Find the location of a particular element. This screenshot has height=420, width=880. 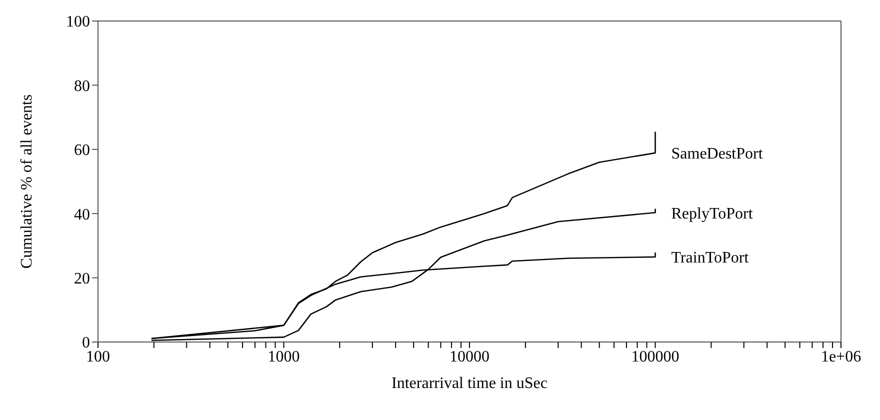

x-tick-label: 100000 is located at coordinates (655, 357).